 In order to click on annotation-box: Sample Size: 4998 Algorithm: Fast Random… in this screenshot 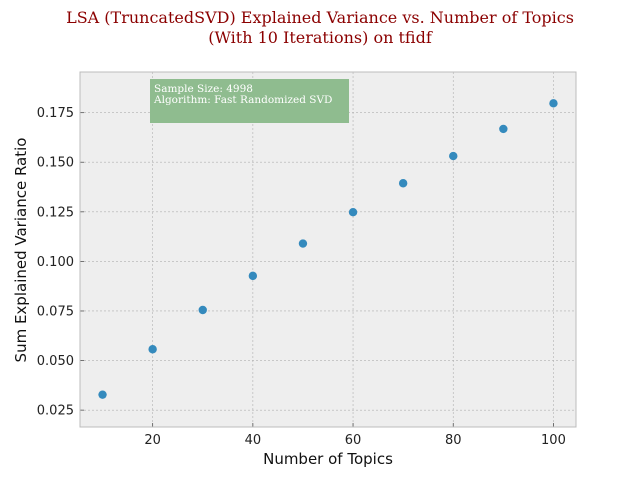, I will do `click(249, 101)`.